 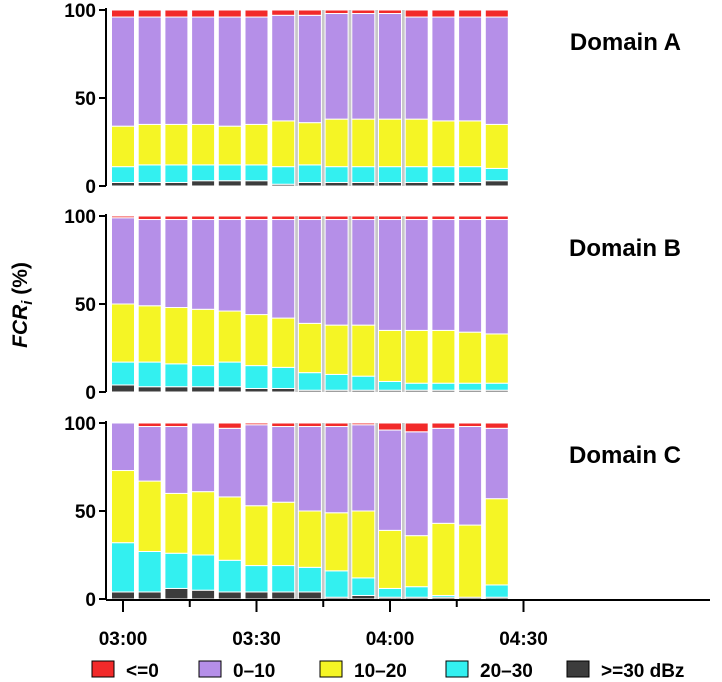 I want to click on y-axis-label-unit: (%), so click(x=20, y=281).